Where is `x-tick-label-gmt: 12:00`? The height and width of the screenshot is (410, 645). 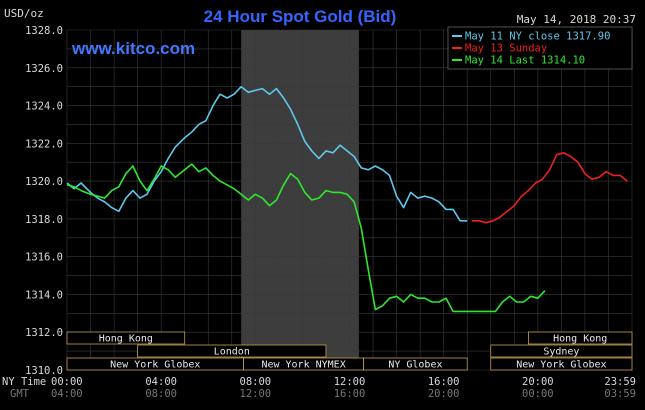
x-tick-label-gmt: 12:00 is located at coordinates (256, 394).